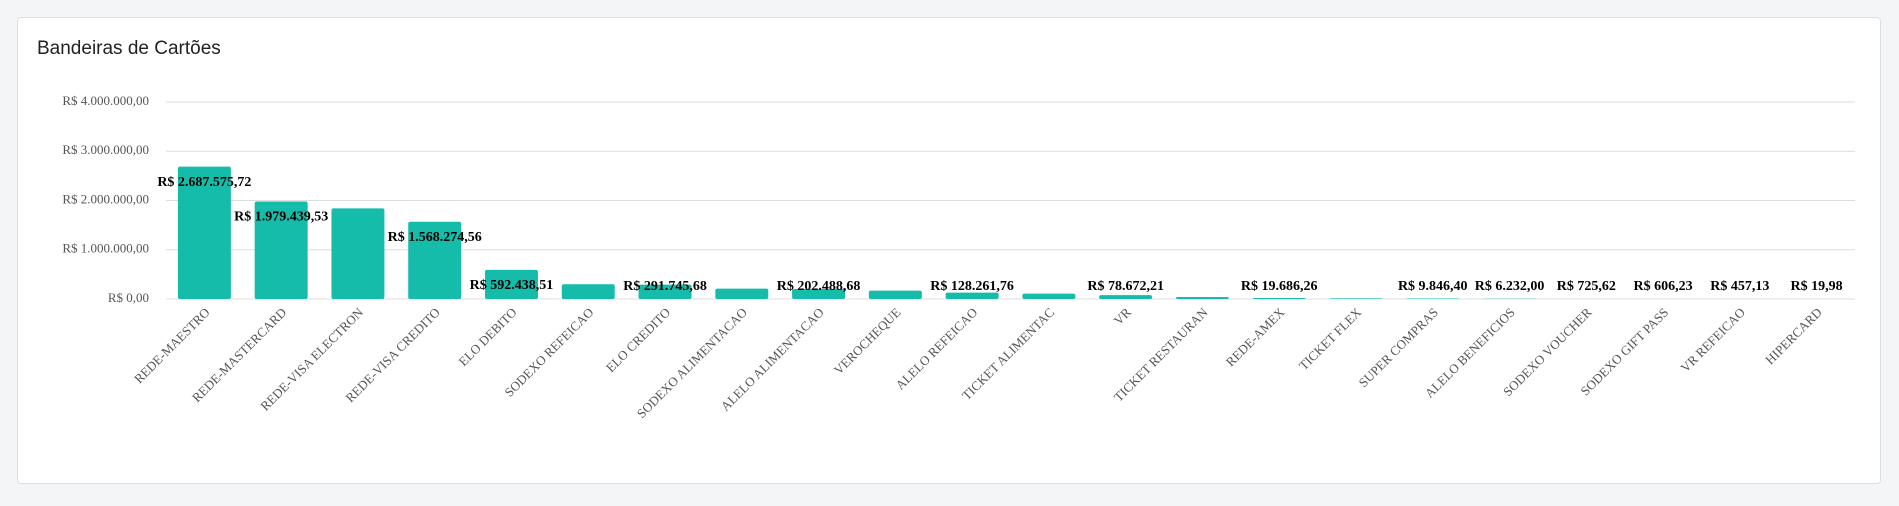  What do you see at coordinates (281, 217) in the screenshot?
I see `value-label: R$ 1.979.439,53` at bounding box center [281, 217].